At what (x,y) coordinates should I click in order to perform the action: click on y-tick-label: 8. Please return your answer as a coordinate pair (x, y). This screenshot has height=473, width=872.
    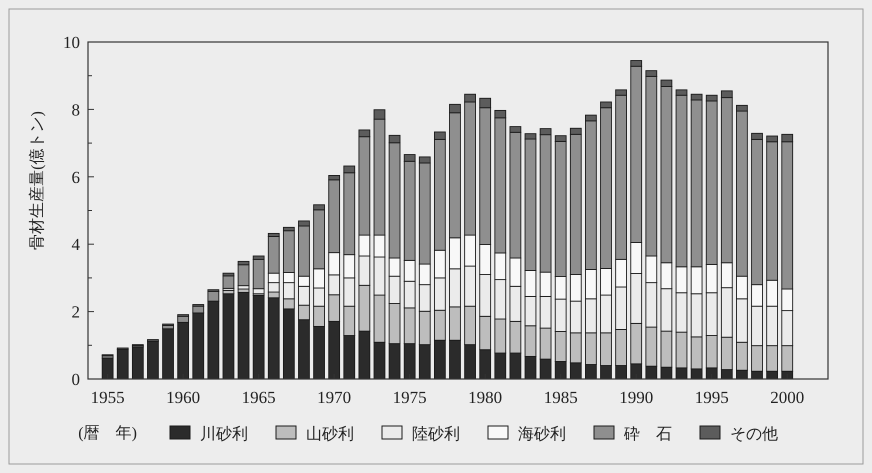
    Looking at the image, I should click on (76, 110).